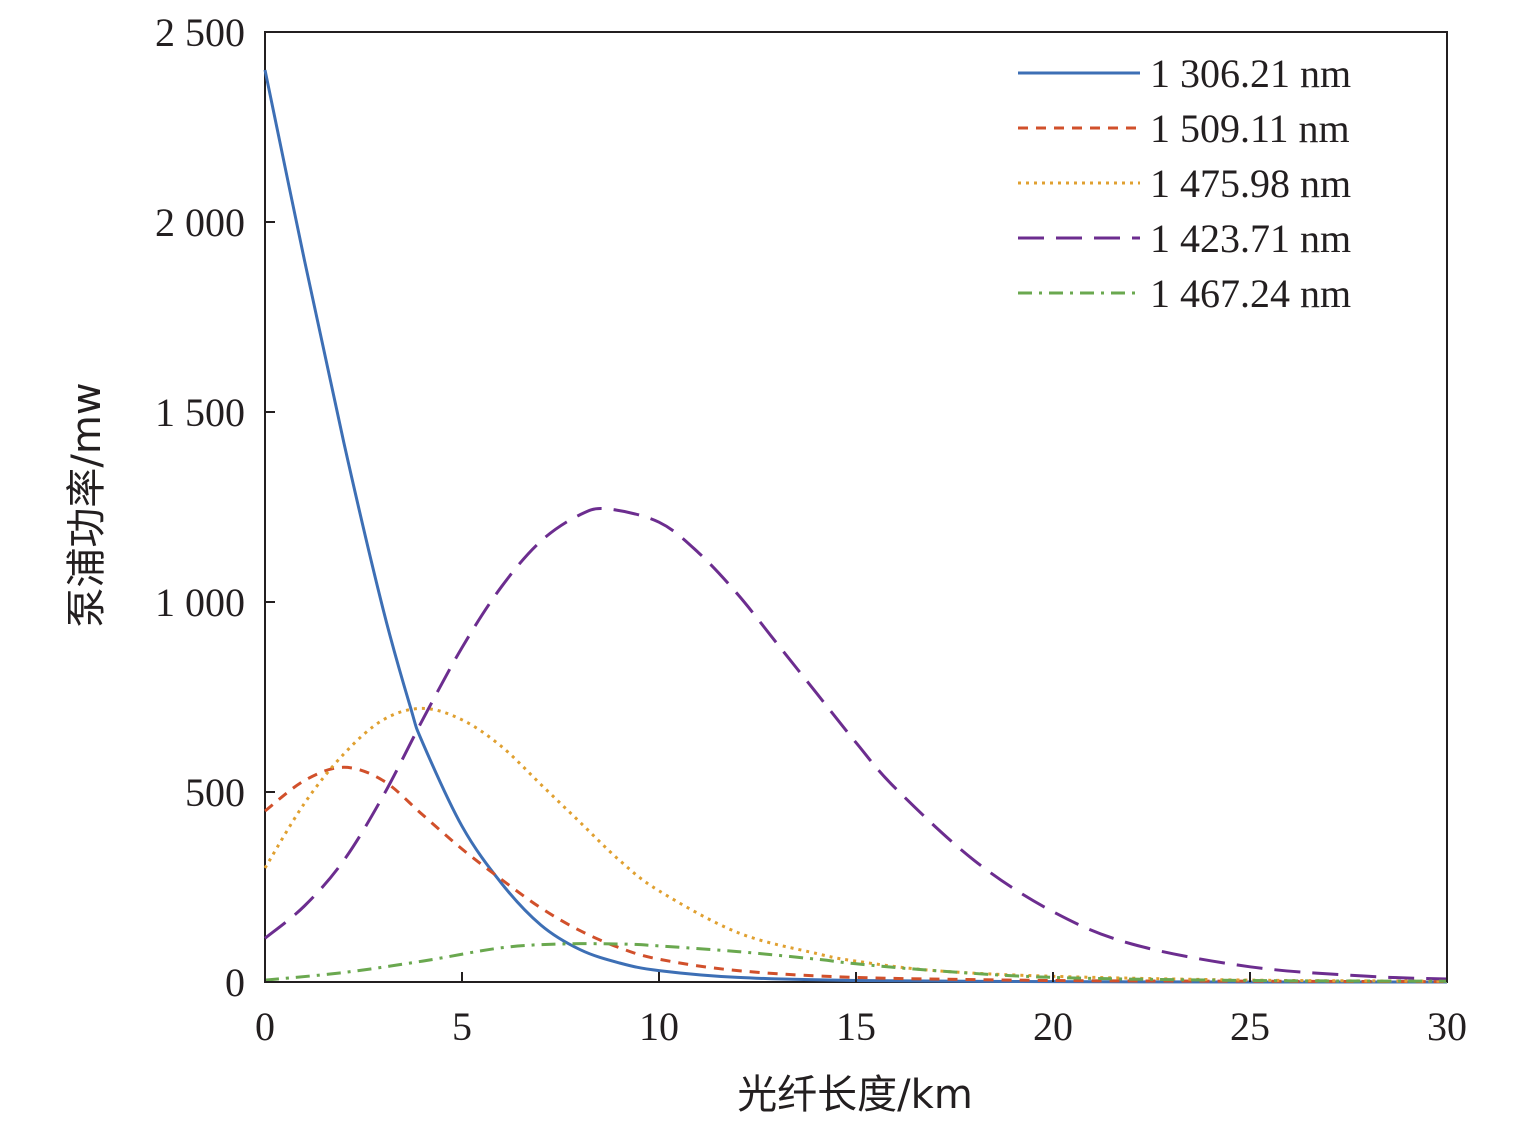 Image resolution: width=1535 pixels, height=1128 pixels. What do you see at coordinates (1250, 73) in the screenshot?
I see `legend-label-1: 1 306.21 nm` at bounding box center [1250, 73].